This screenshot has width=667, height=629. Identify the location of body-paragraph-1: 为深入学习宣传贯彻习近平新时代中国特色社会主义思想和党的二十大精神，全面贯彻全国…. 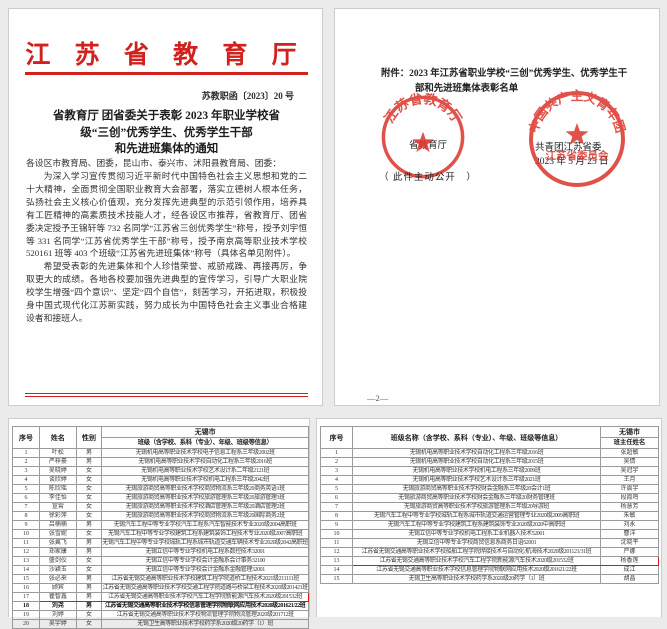
(166, 214).